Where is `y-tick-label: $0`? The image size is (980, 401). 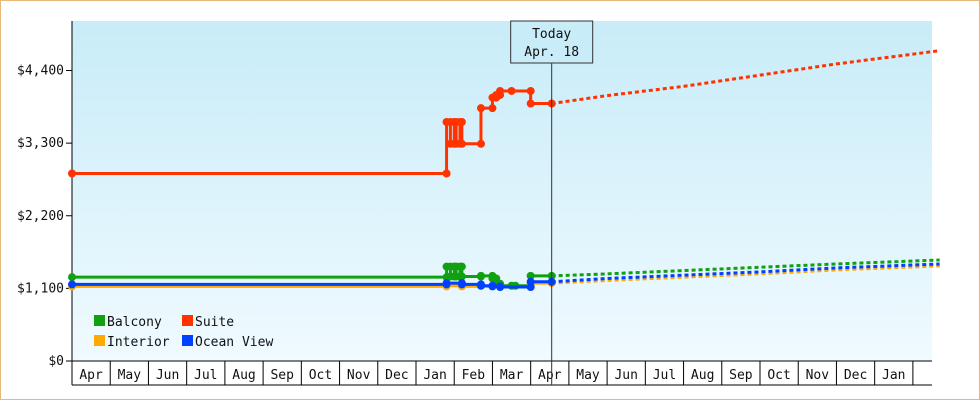
y-tick-label: $0 is located at coordinates (56, 361).